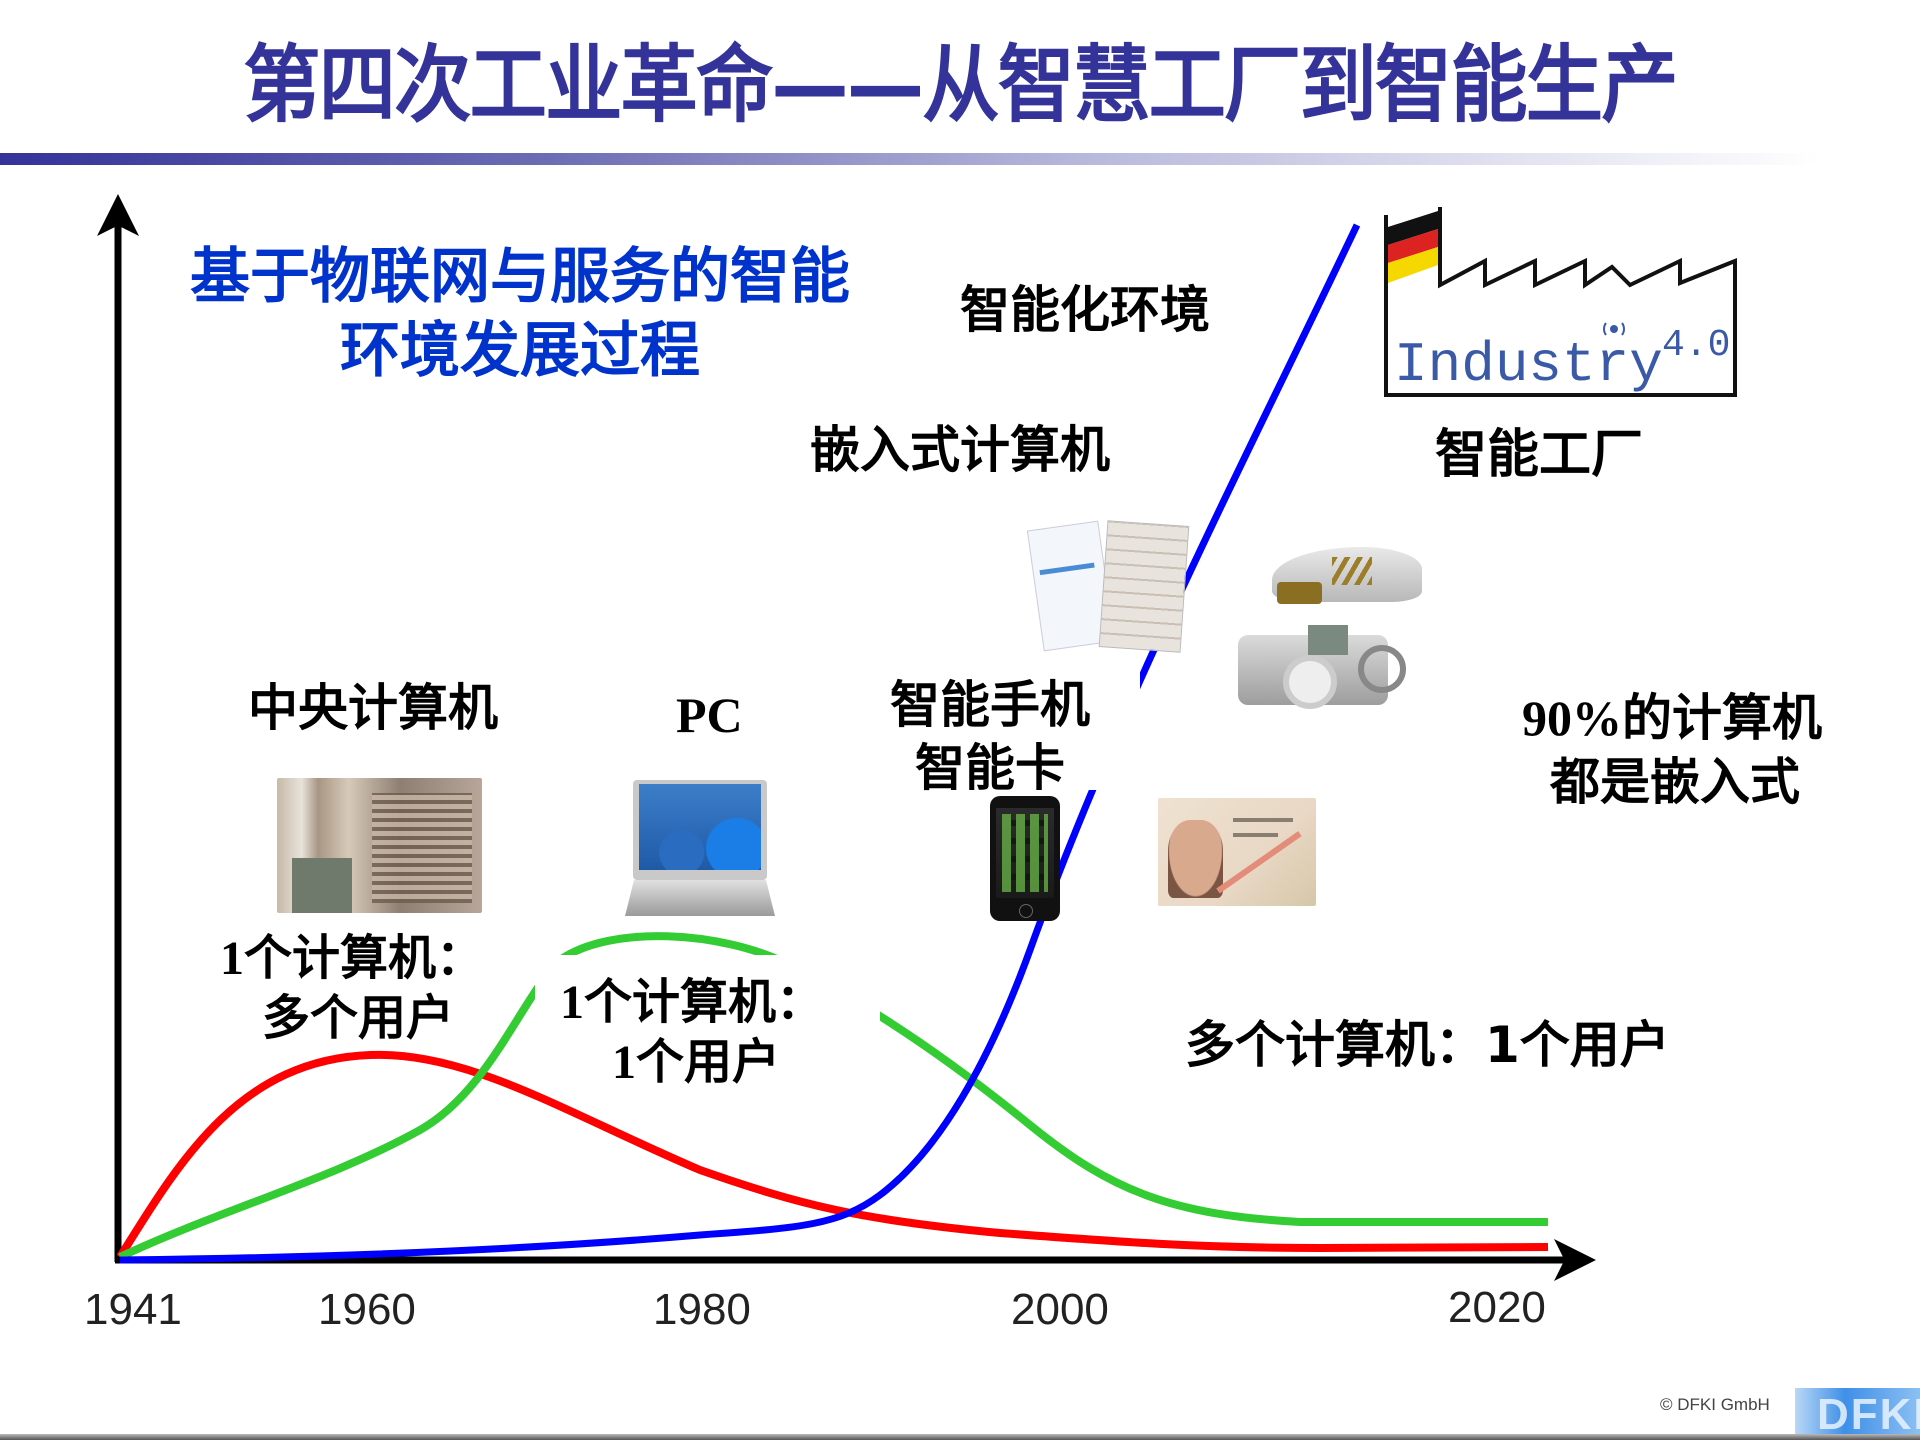 The image size is (1920, 1440). What do you see at coordinates (1868, 1414) in the screenshot?
I see `dfki-logo-text: DFKI` at bounding box center [1868, 1414].